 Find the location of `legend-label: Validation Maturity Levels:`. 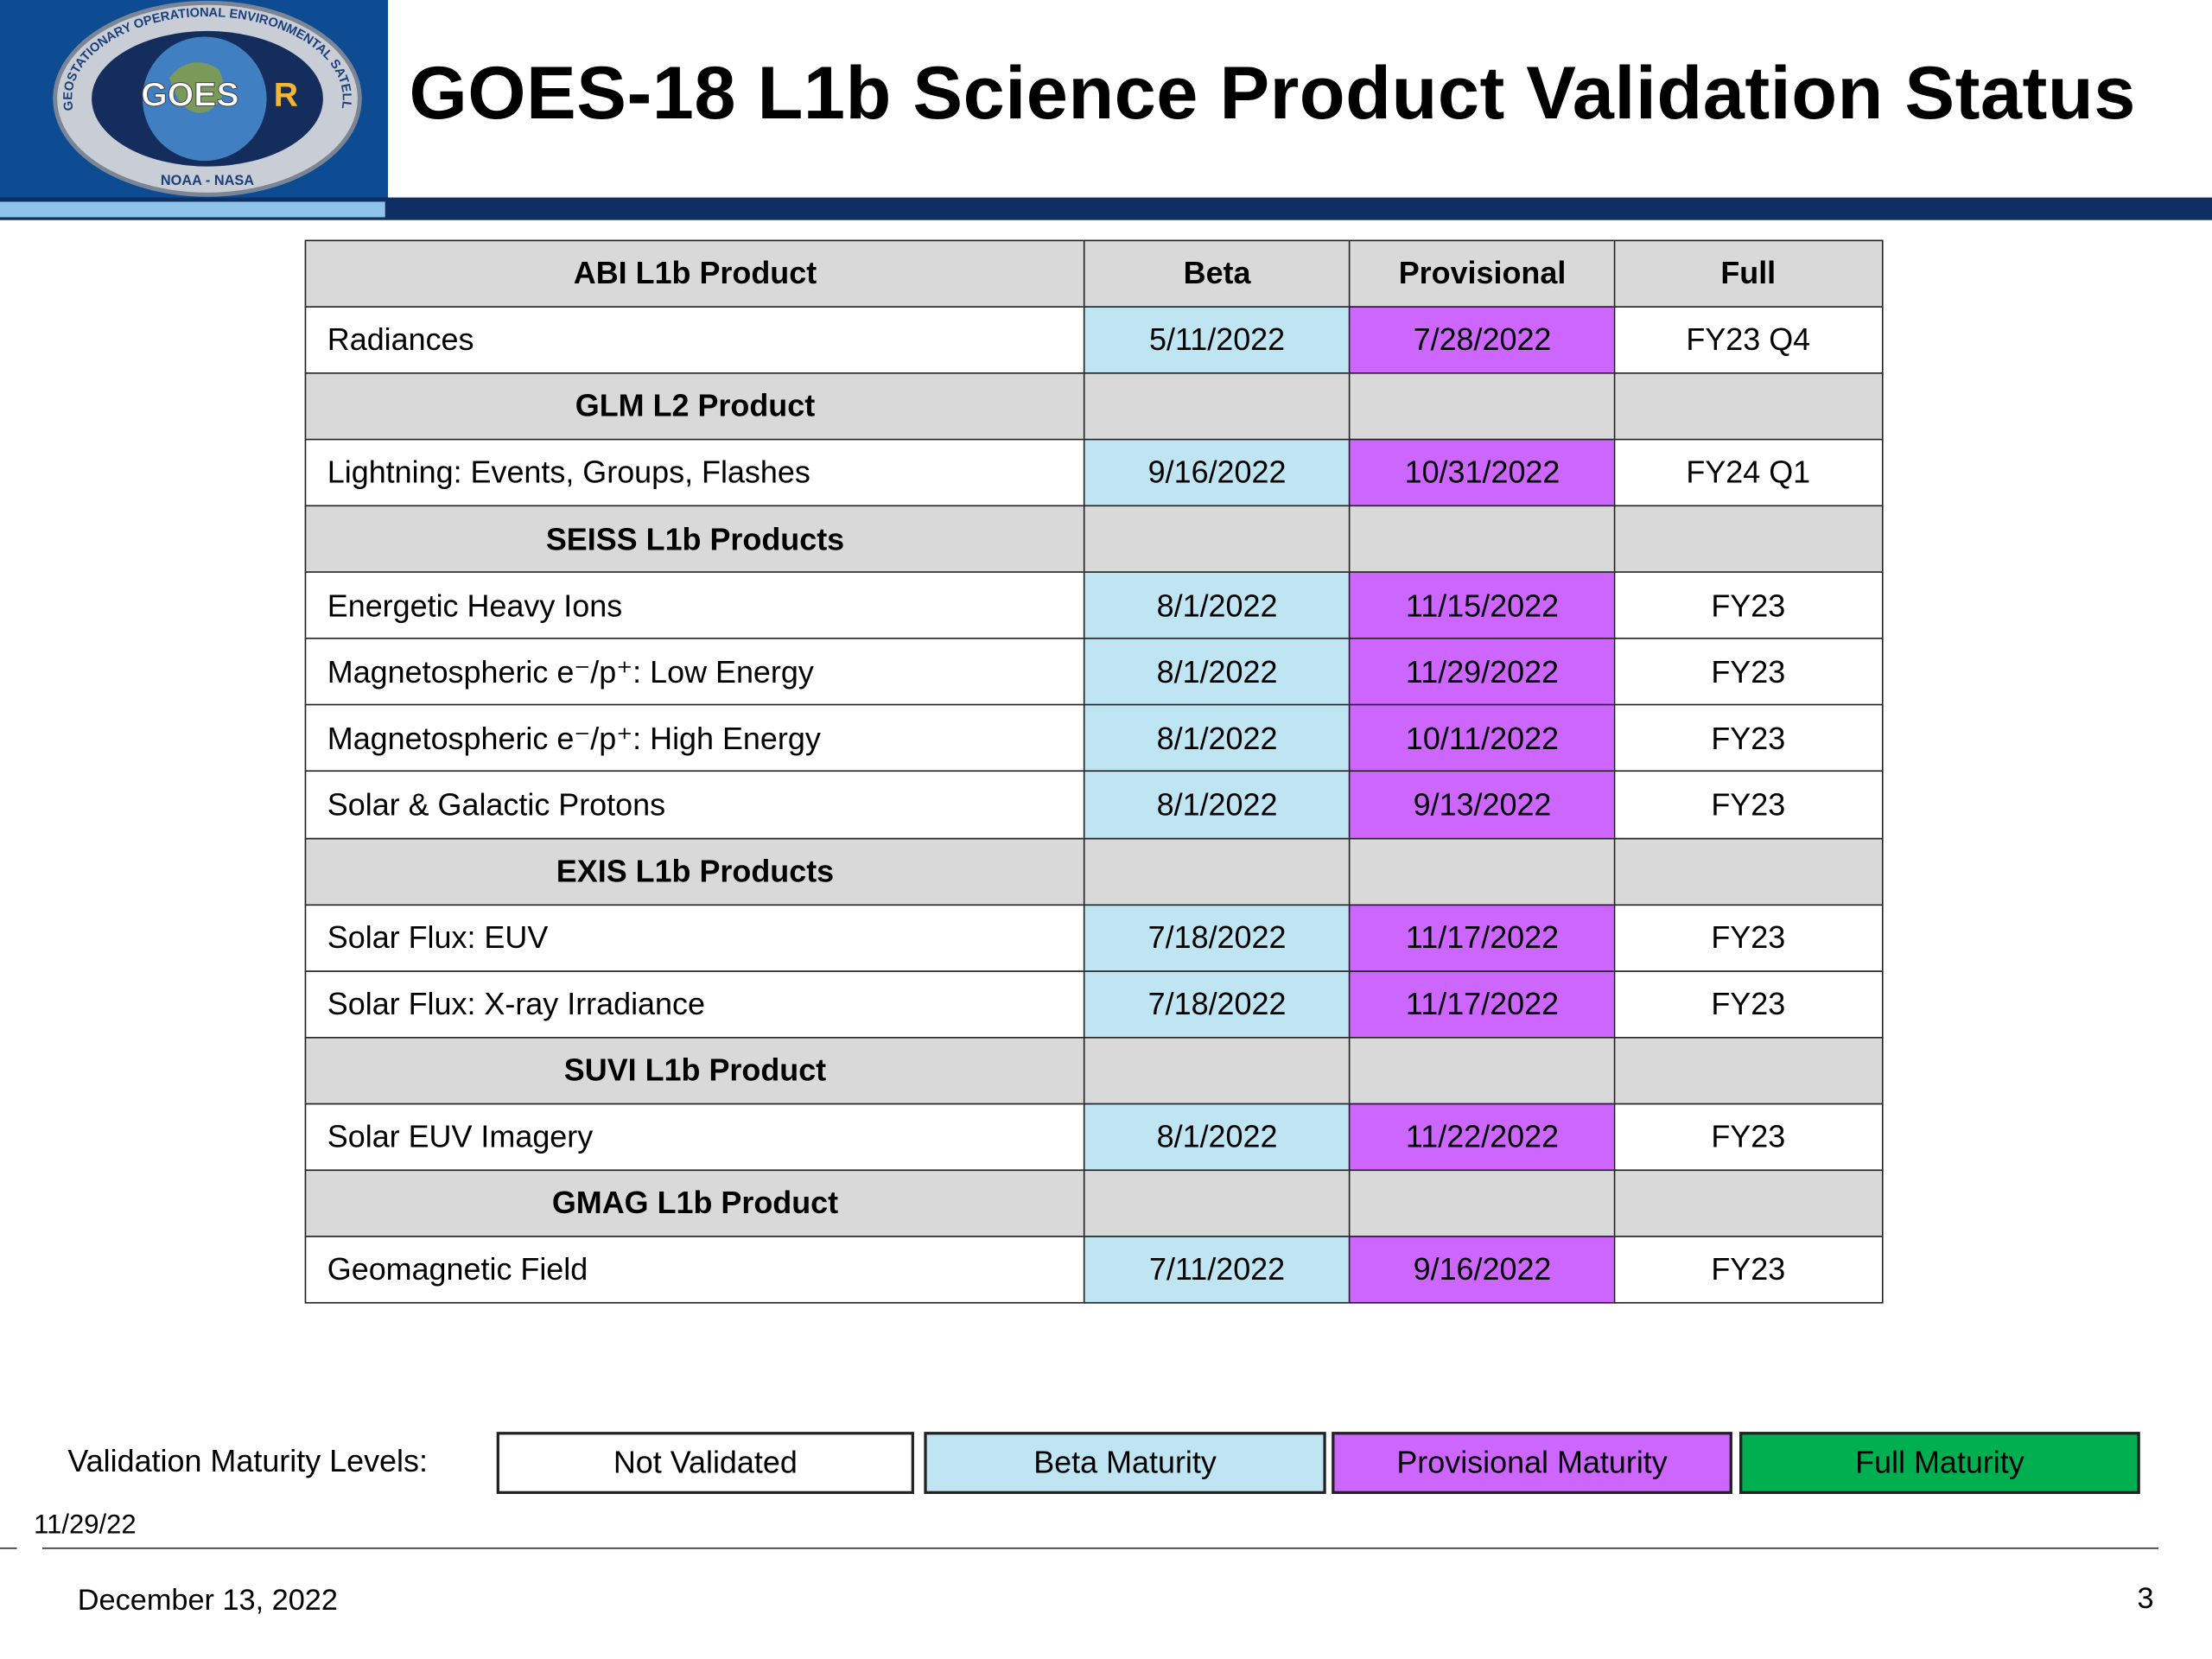

legend-label: Validation Maturity Levels: is located at coordinates (247, 1461).